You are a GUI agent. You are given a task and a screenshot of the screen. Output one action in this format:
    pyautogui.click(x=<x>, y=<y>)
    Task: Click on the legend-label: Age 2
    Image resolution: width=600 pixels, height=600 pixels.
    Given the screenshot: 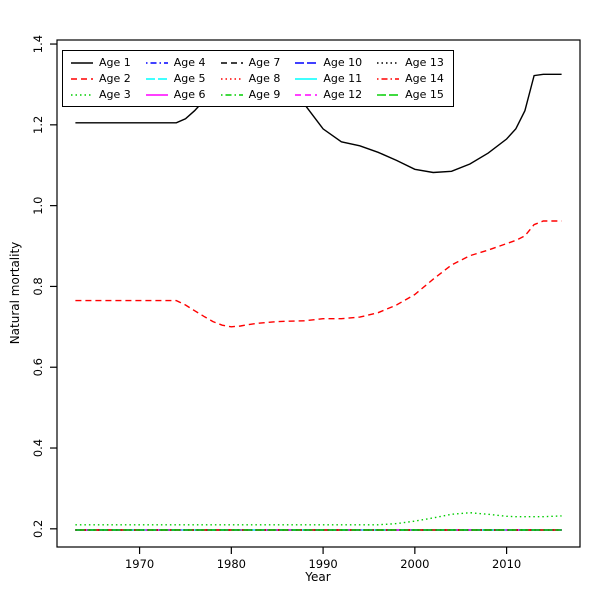 What is the action you would take?
    pyautogui.click(x=115, y=78)
    